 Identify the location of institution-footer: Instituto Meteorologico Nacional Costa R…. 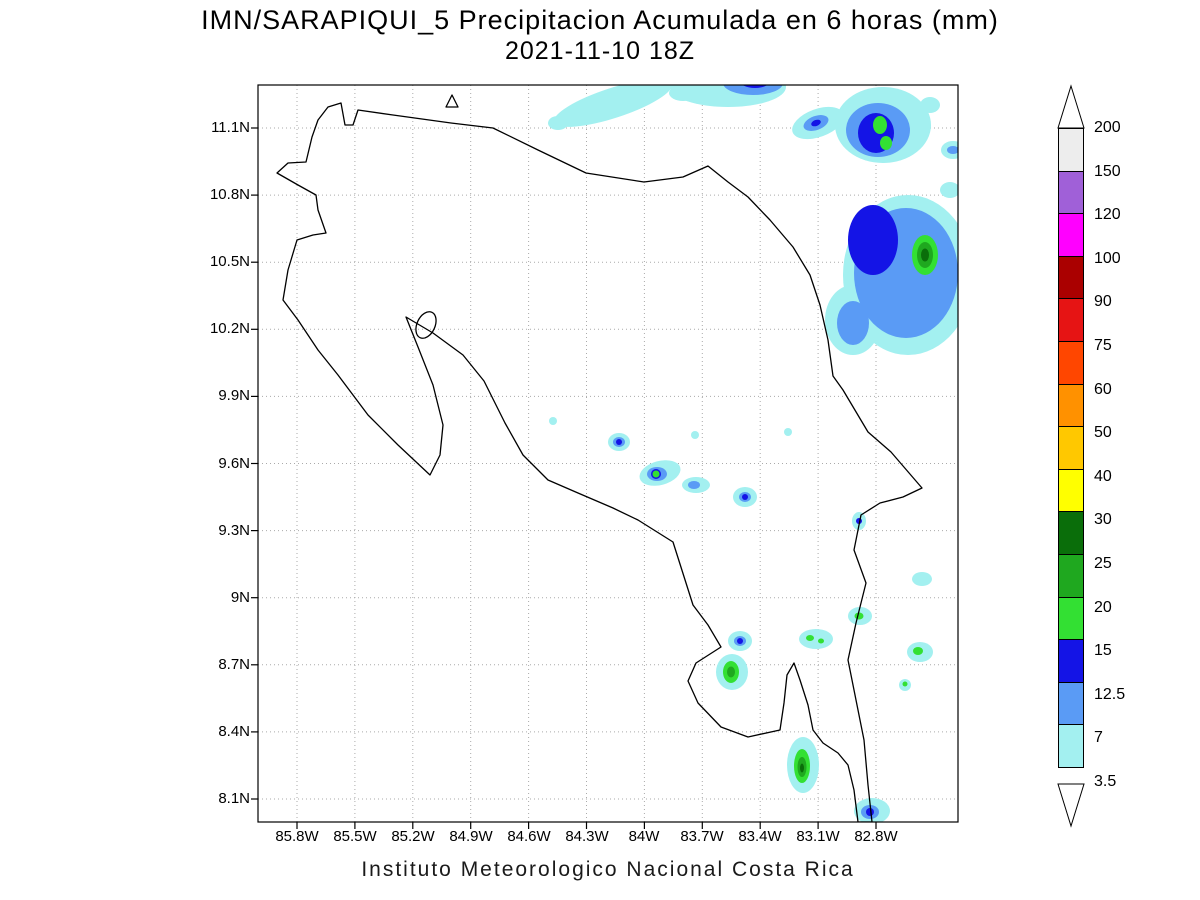
(608, 869).